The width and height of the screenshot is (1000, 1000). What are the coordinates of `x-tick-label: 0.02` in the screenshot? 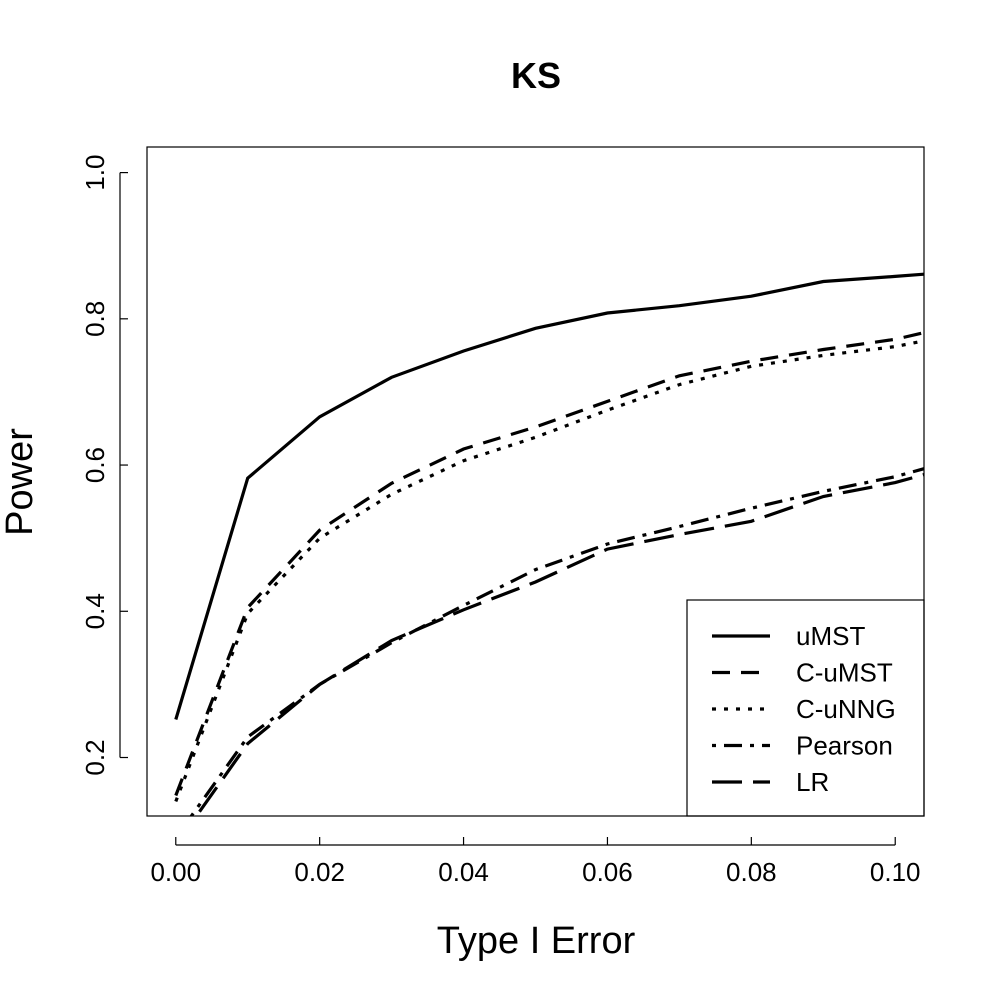 It's located at (319, 872).